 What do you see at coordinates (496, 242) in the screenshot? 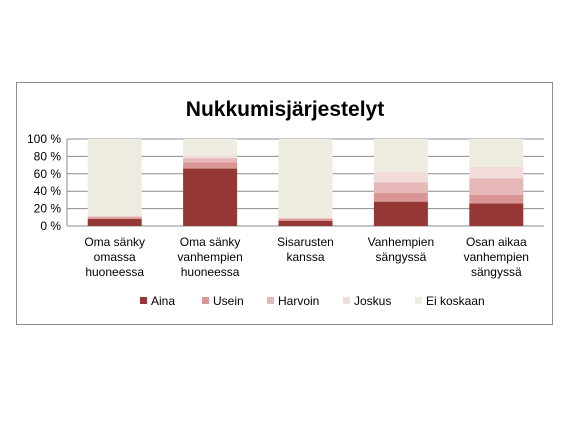
I see `x-tick-label: Osan aikaa` at bounding box center [496, 242].